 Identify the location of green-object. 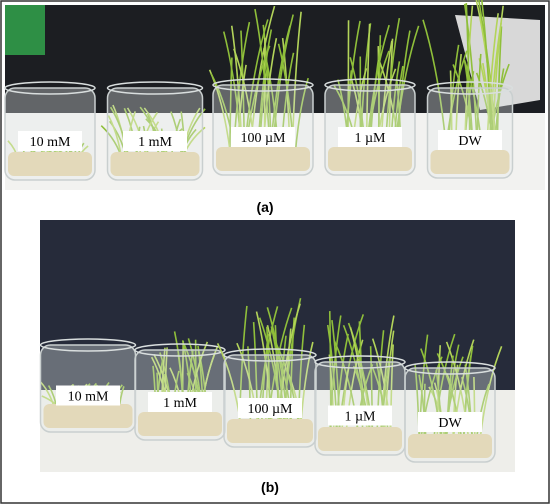
(25, 30).